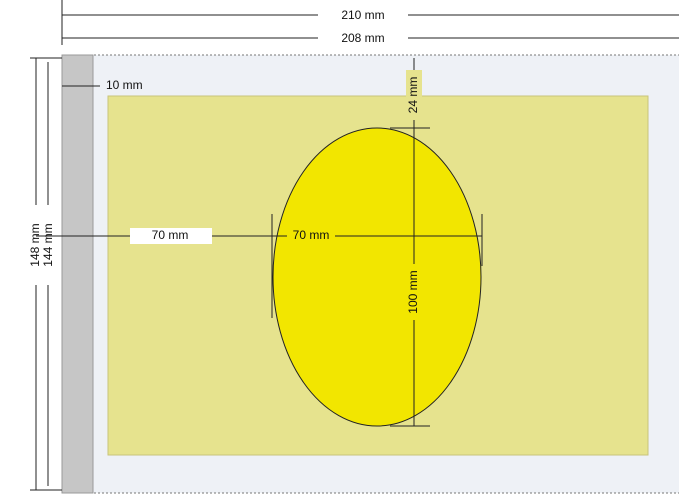  I want to click on dim-label: 210 mm, so click(362, 15).